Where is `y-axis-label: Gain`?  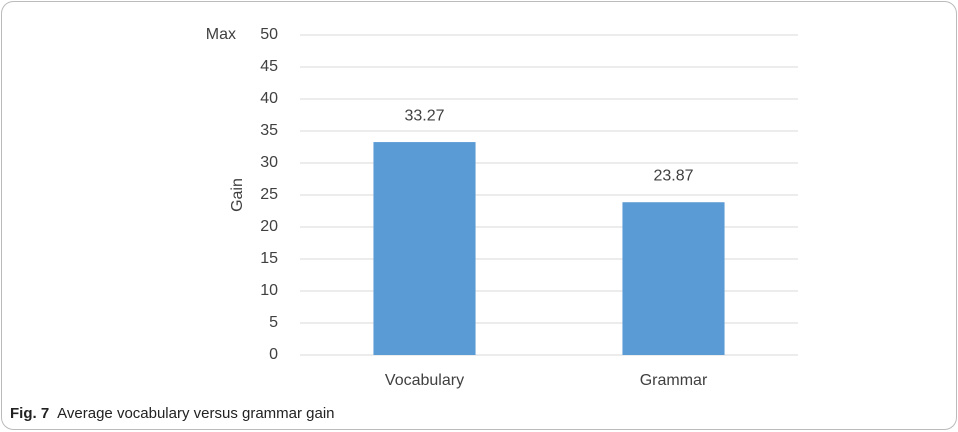
y-axis-label: Gain is located at coordinates (237, 195).